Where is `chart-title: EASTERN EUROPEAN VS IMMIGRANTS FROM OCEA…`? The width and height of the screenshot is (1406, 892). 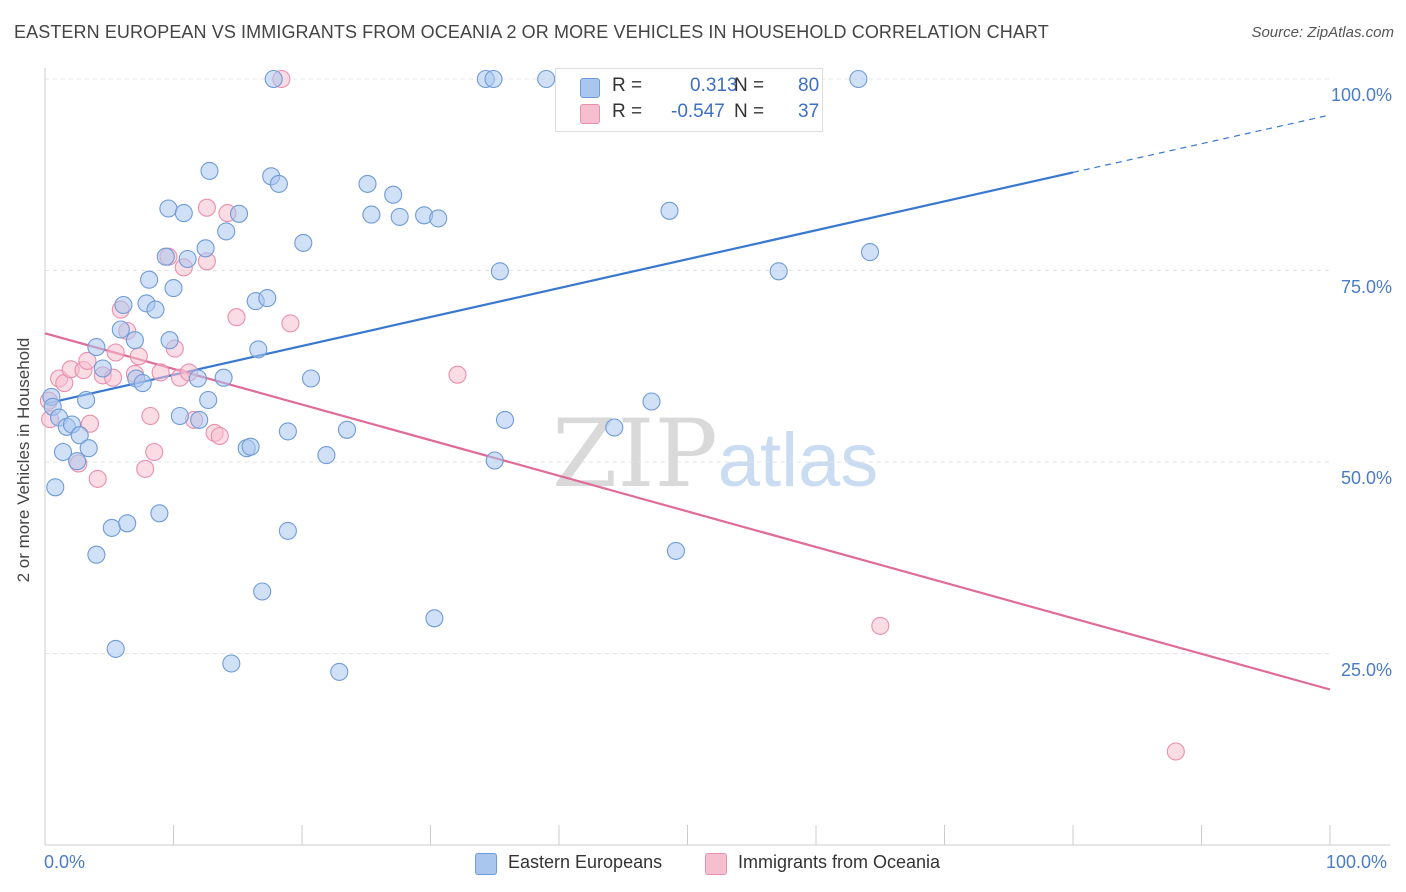 chart-title: EASTERN EUROPEAN VS IMMIGRANTS FROM OCEA… is located at coordinates (531, 32).